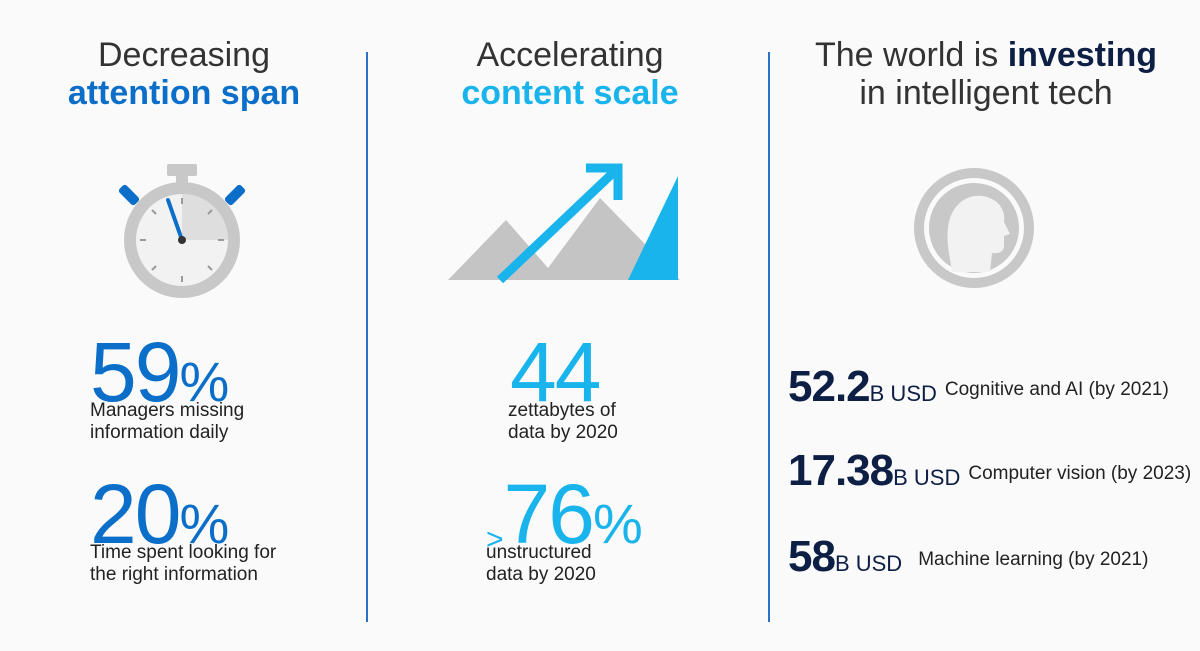 The width and height of the screenshot is (1200, 651). I want to click on column1-title-line2: attention span, so click(184, 93).